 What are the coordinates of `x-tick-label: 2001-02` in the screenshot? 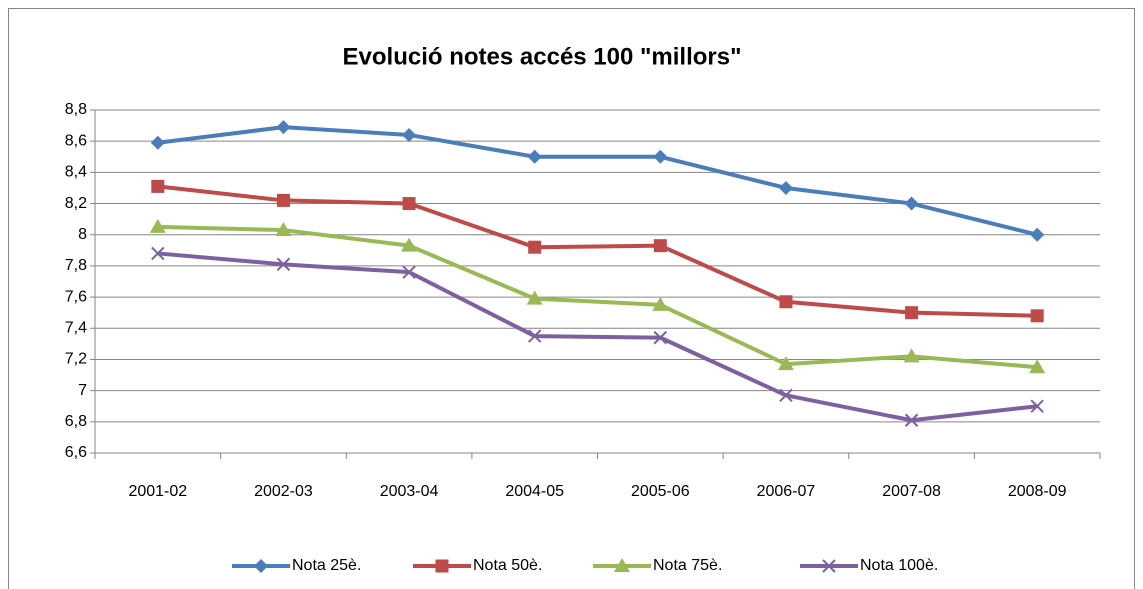 It's located at (157, 491).